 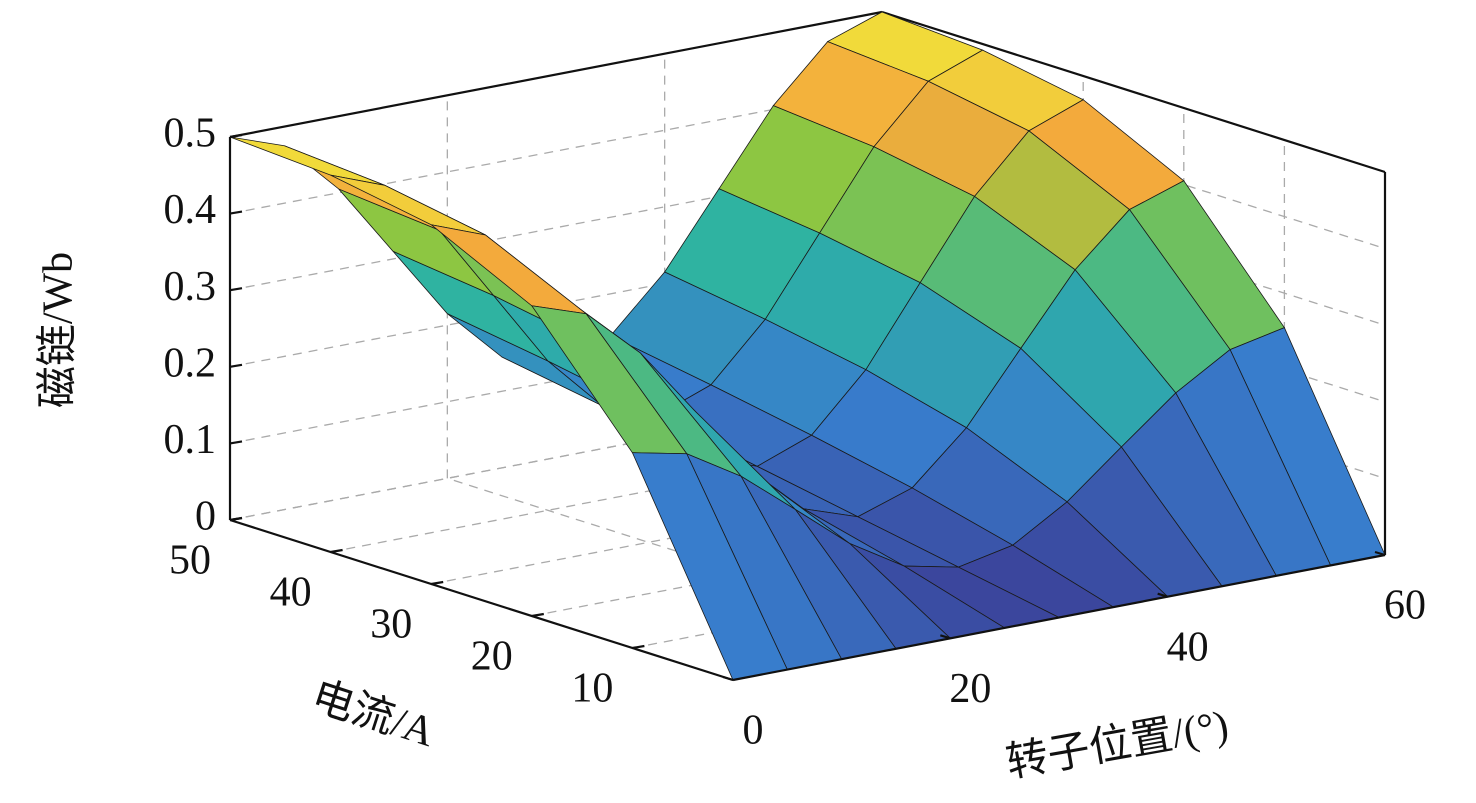 What do you see at coordinates (190, 134) in the screenshot?
I see `z-tick-label: 0.5` at bounding box center [190, 134].